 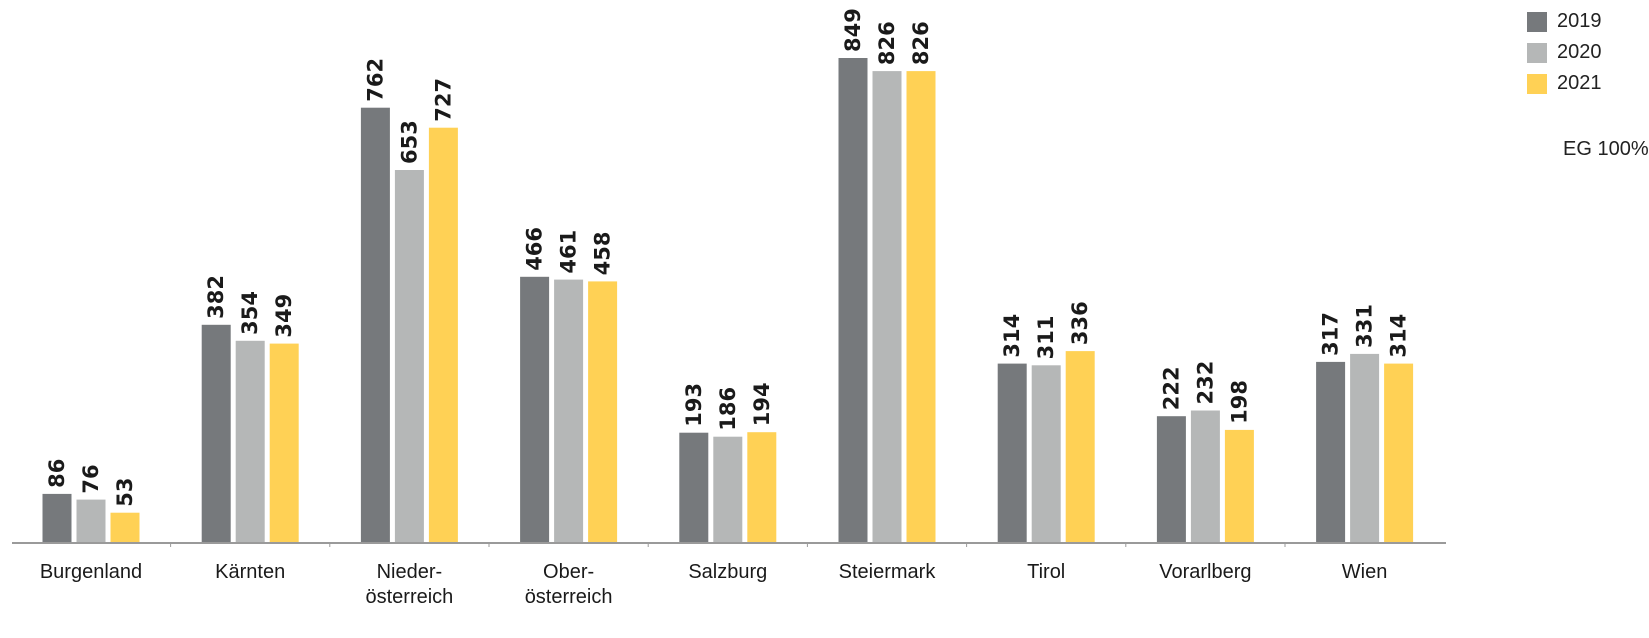 What do you see at coordinates (762, 404) in the screenshot?
I see `value-label-2021-4: 194` at bounding box center [762, 404].